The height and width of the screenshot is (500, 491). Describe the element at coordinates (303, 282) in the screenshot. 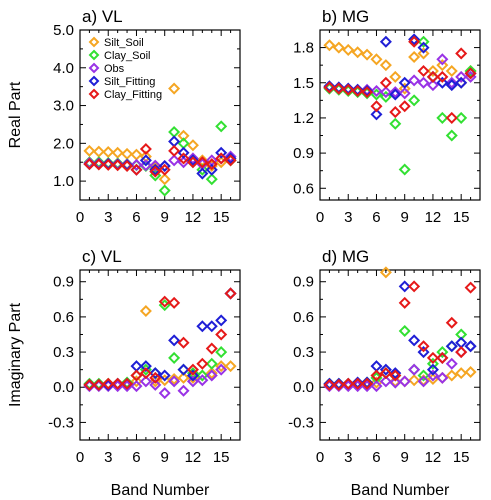

I see `y-tick-label: 0.9` at that location.